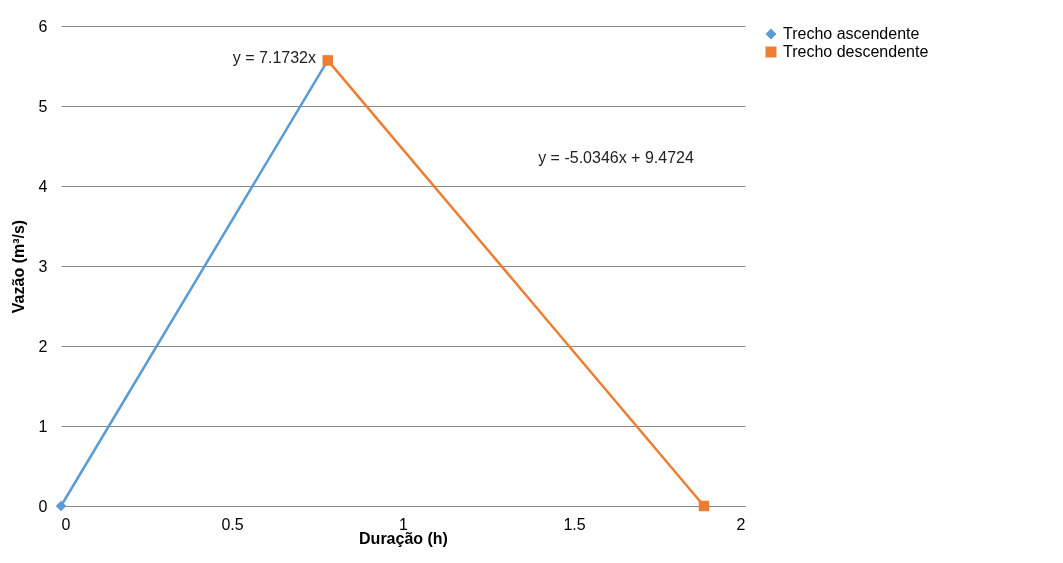  I want to click on y-tick-label: 0, so click(43, 506).